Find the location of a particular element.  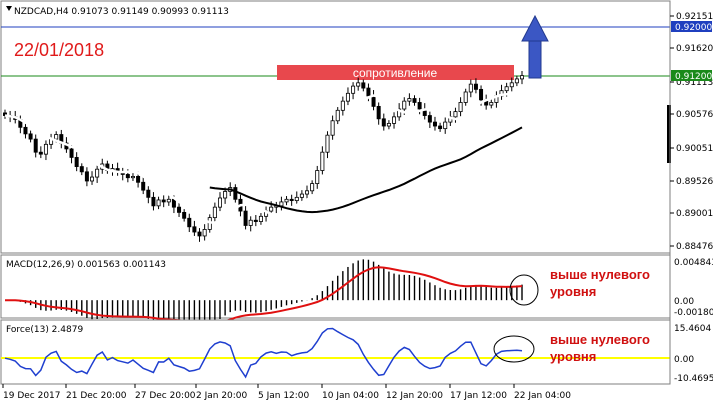

resistance-zone: сопротивление is located at coordinates (395, 72).